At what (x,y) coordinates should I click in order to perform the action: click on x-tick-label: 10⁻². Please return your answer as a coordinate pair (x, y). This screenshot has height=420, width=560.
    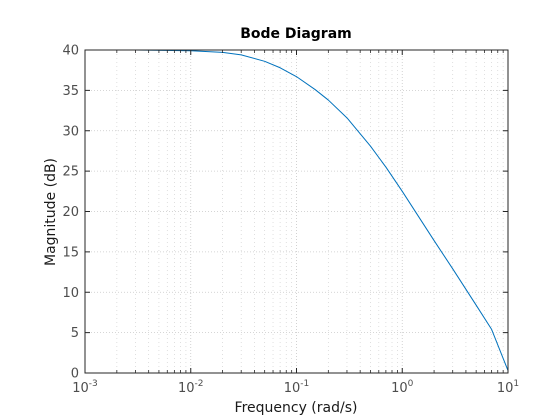
    Looking at the image, I should click on (191, 387).